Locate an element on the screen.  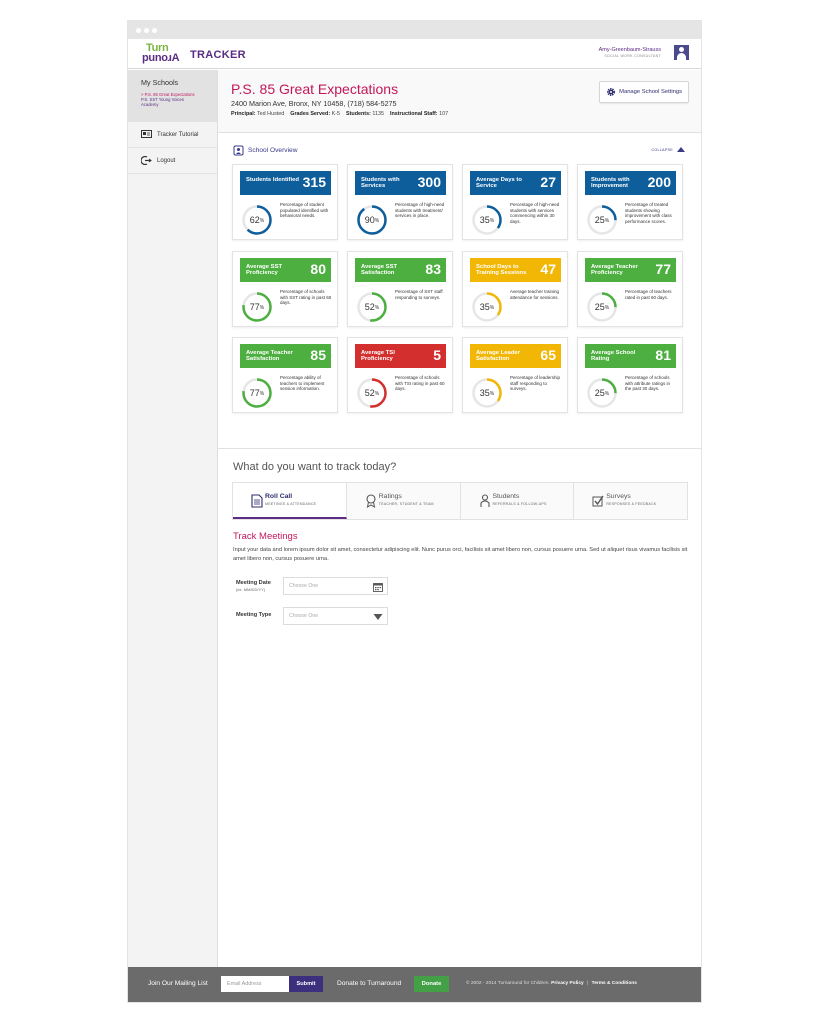
meeting-date-input: Choose One is located at coordinates (335, 586).